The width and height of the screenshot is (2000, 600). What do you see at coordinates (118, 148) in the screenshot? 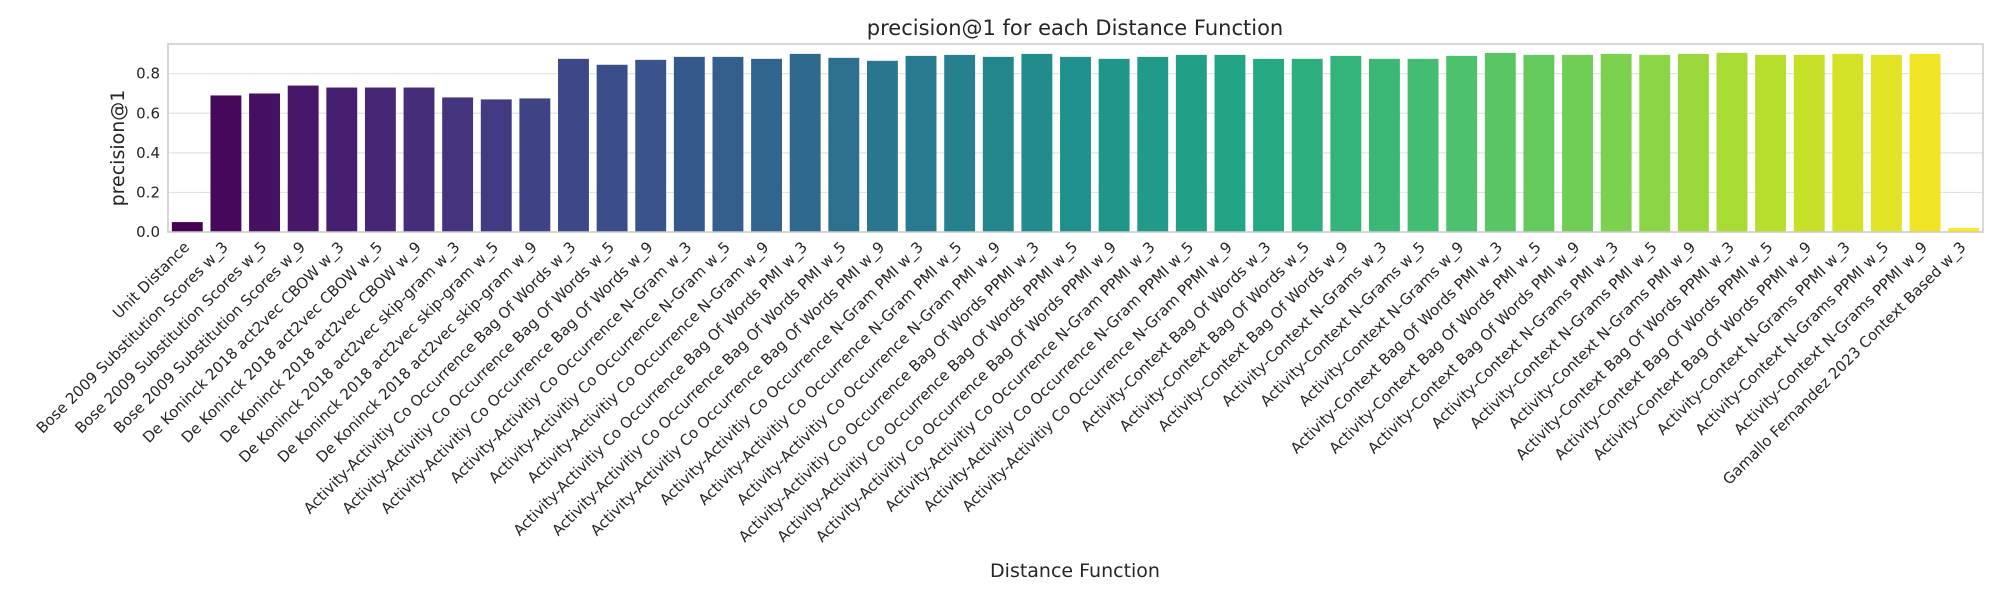
I see `y-axis-title: precision@1` at bounding box center [118, 148].